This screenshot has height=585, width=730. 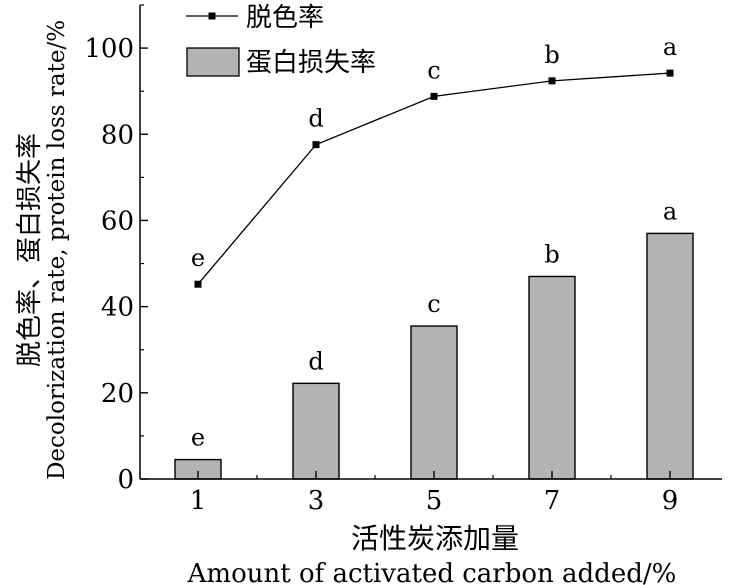 What do you see at coordinates (670, 47) in the screenshot?
I see `line-point-label-9: a` at bounding box center [670, 47].